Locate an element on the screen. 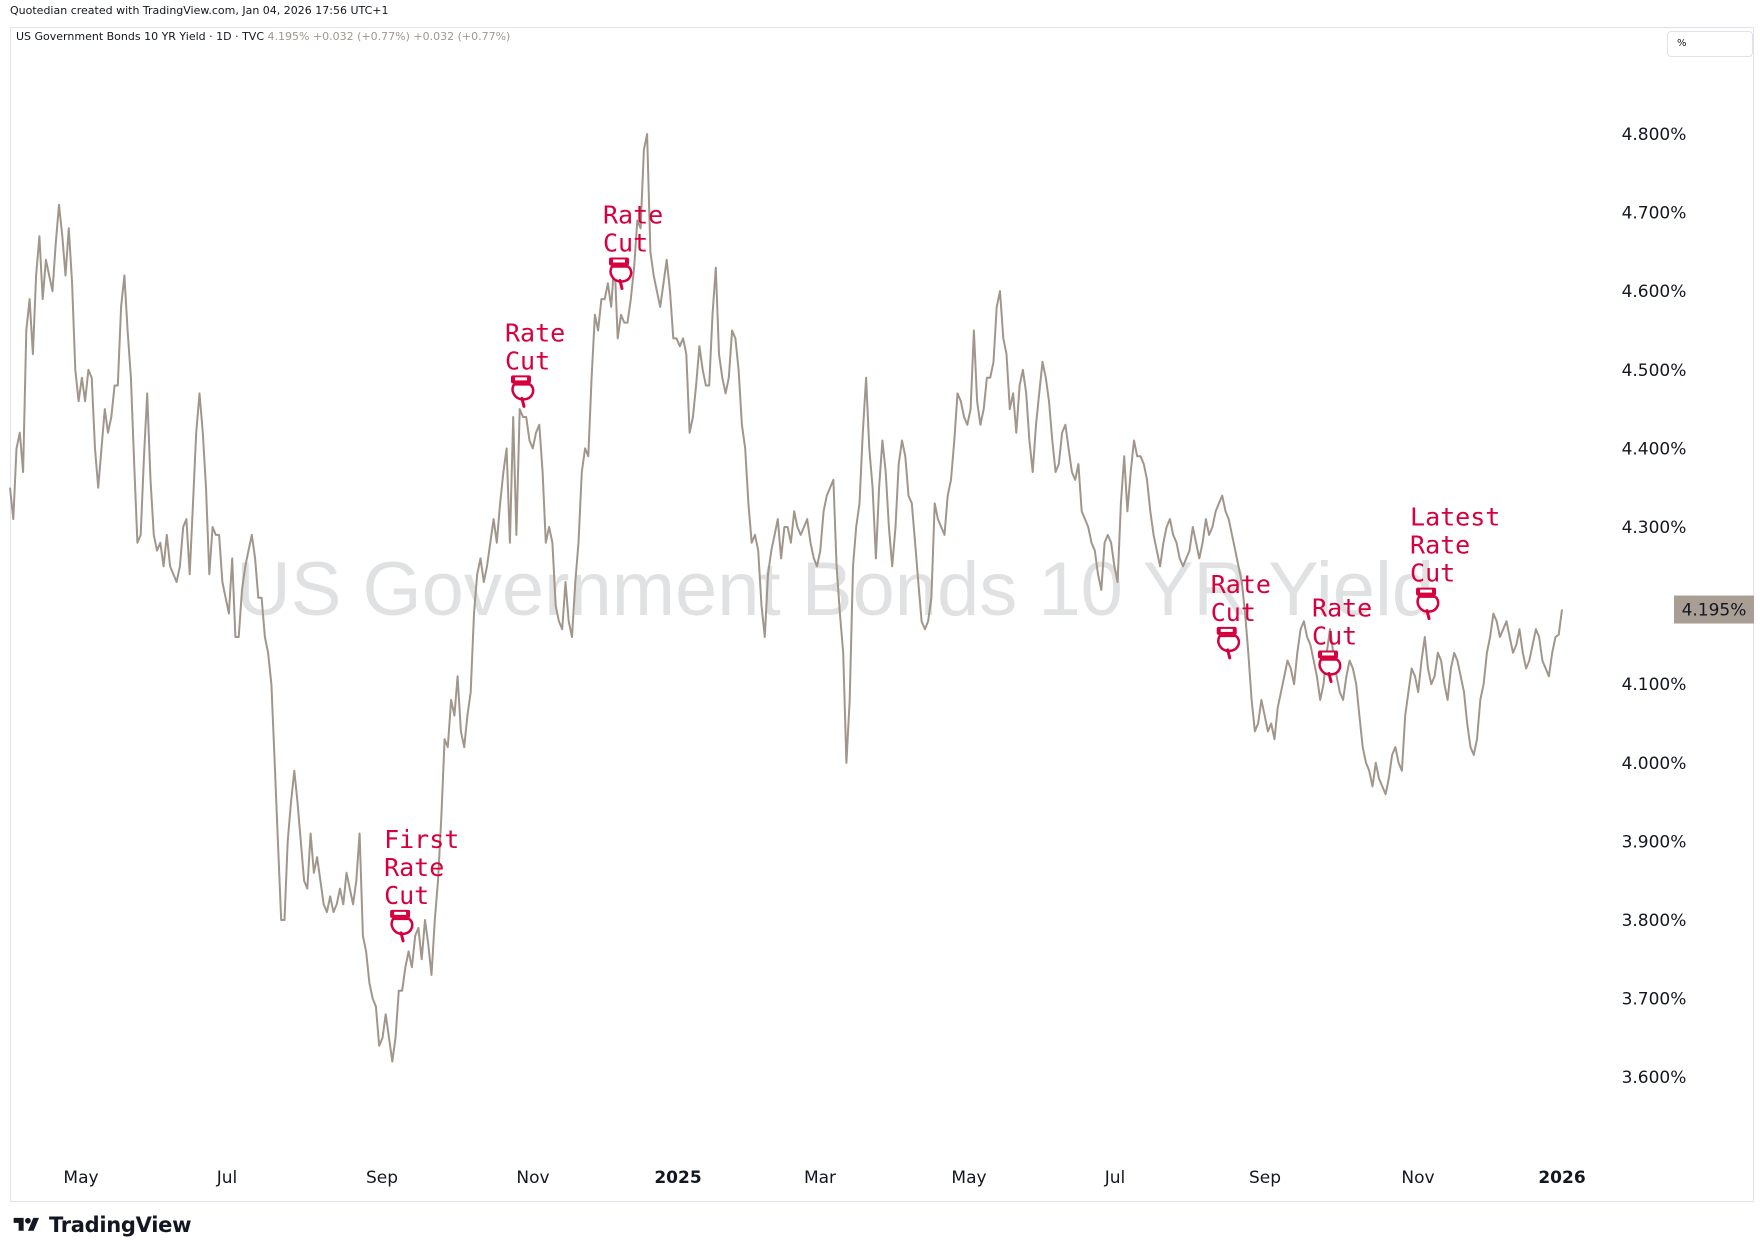 The image size is (1760, 1256). legend-values: 4.195% +0.032 (+0.77%) +0.032 (+0.77%) is located at coordinates (389, 36).